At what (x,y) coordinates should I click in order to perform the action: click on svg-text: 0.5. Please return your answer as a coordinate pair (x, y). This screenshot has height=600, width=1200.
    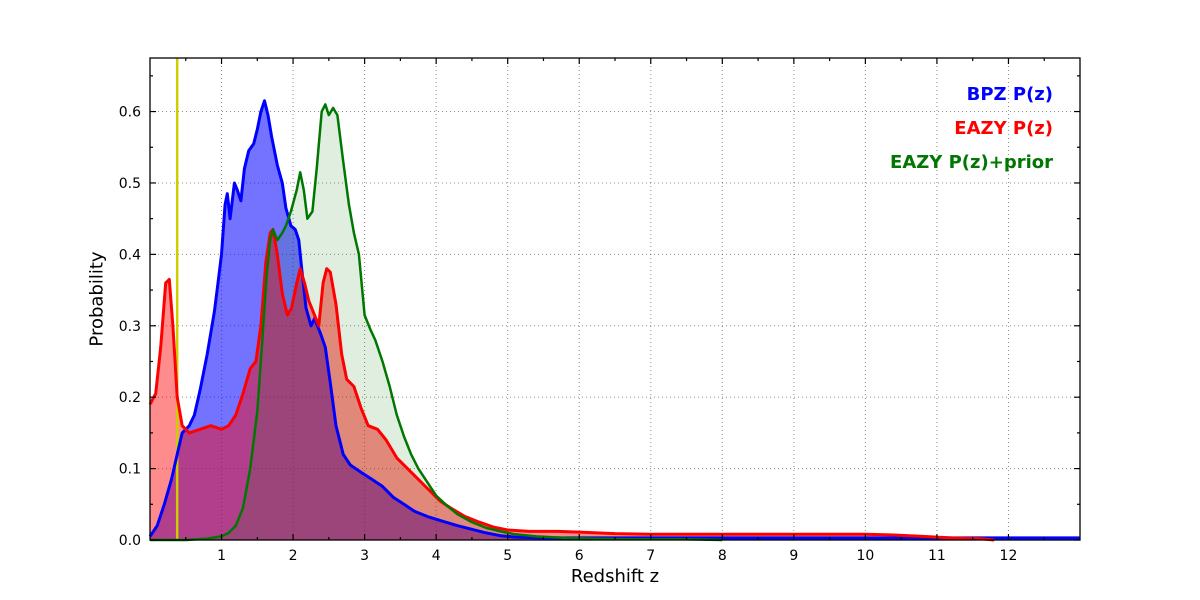
    Looking at the image, I should click on (130, 184).